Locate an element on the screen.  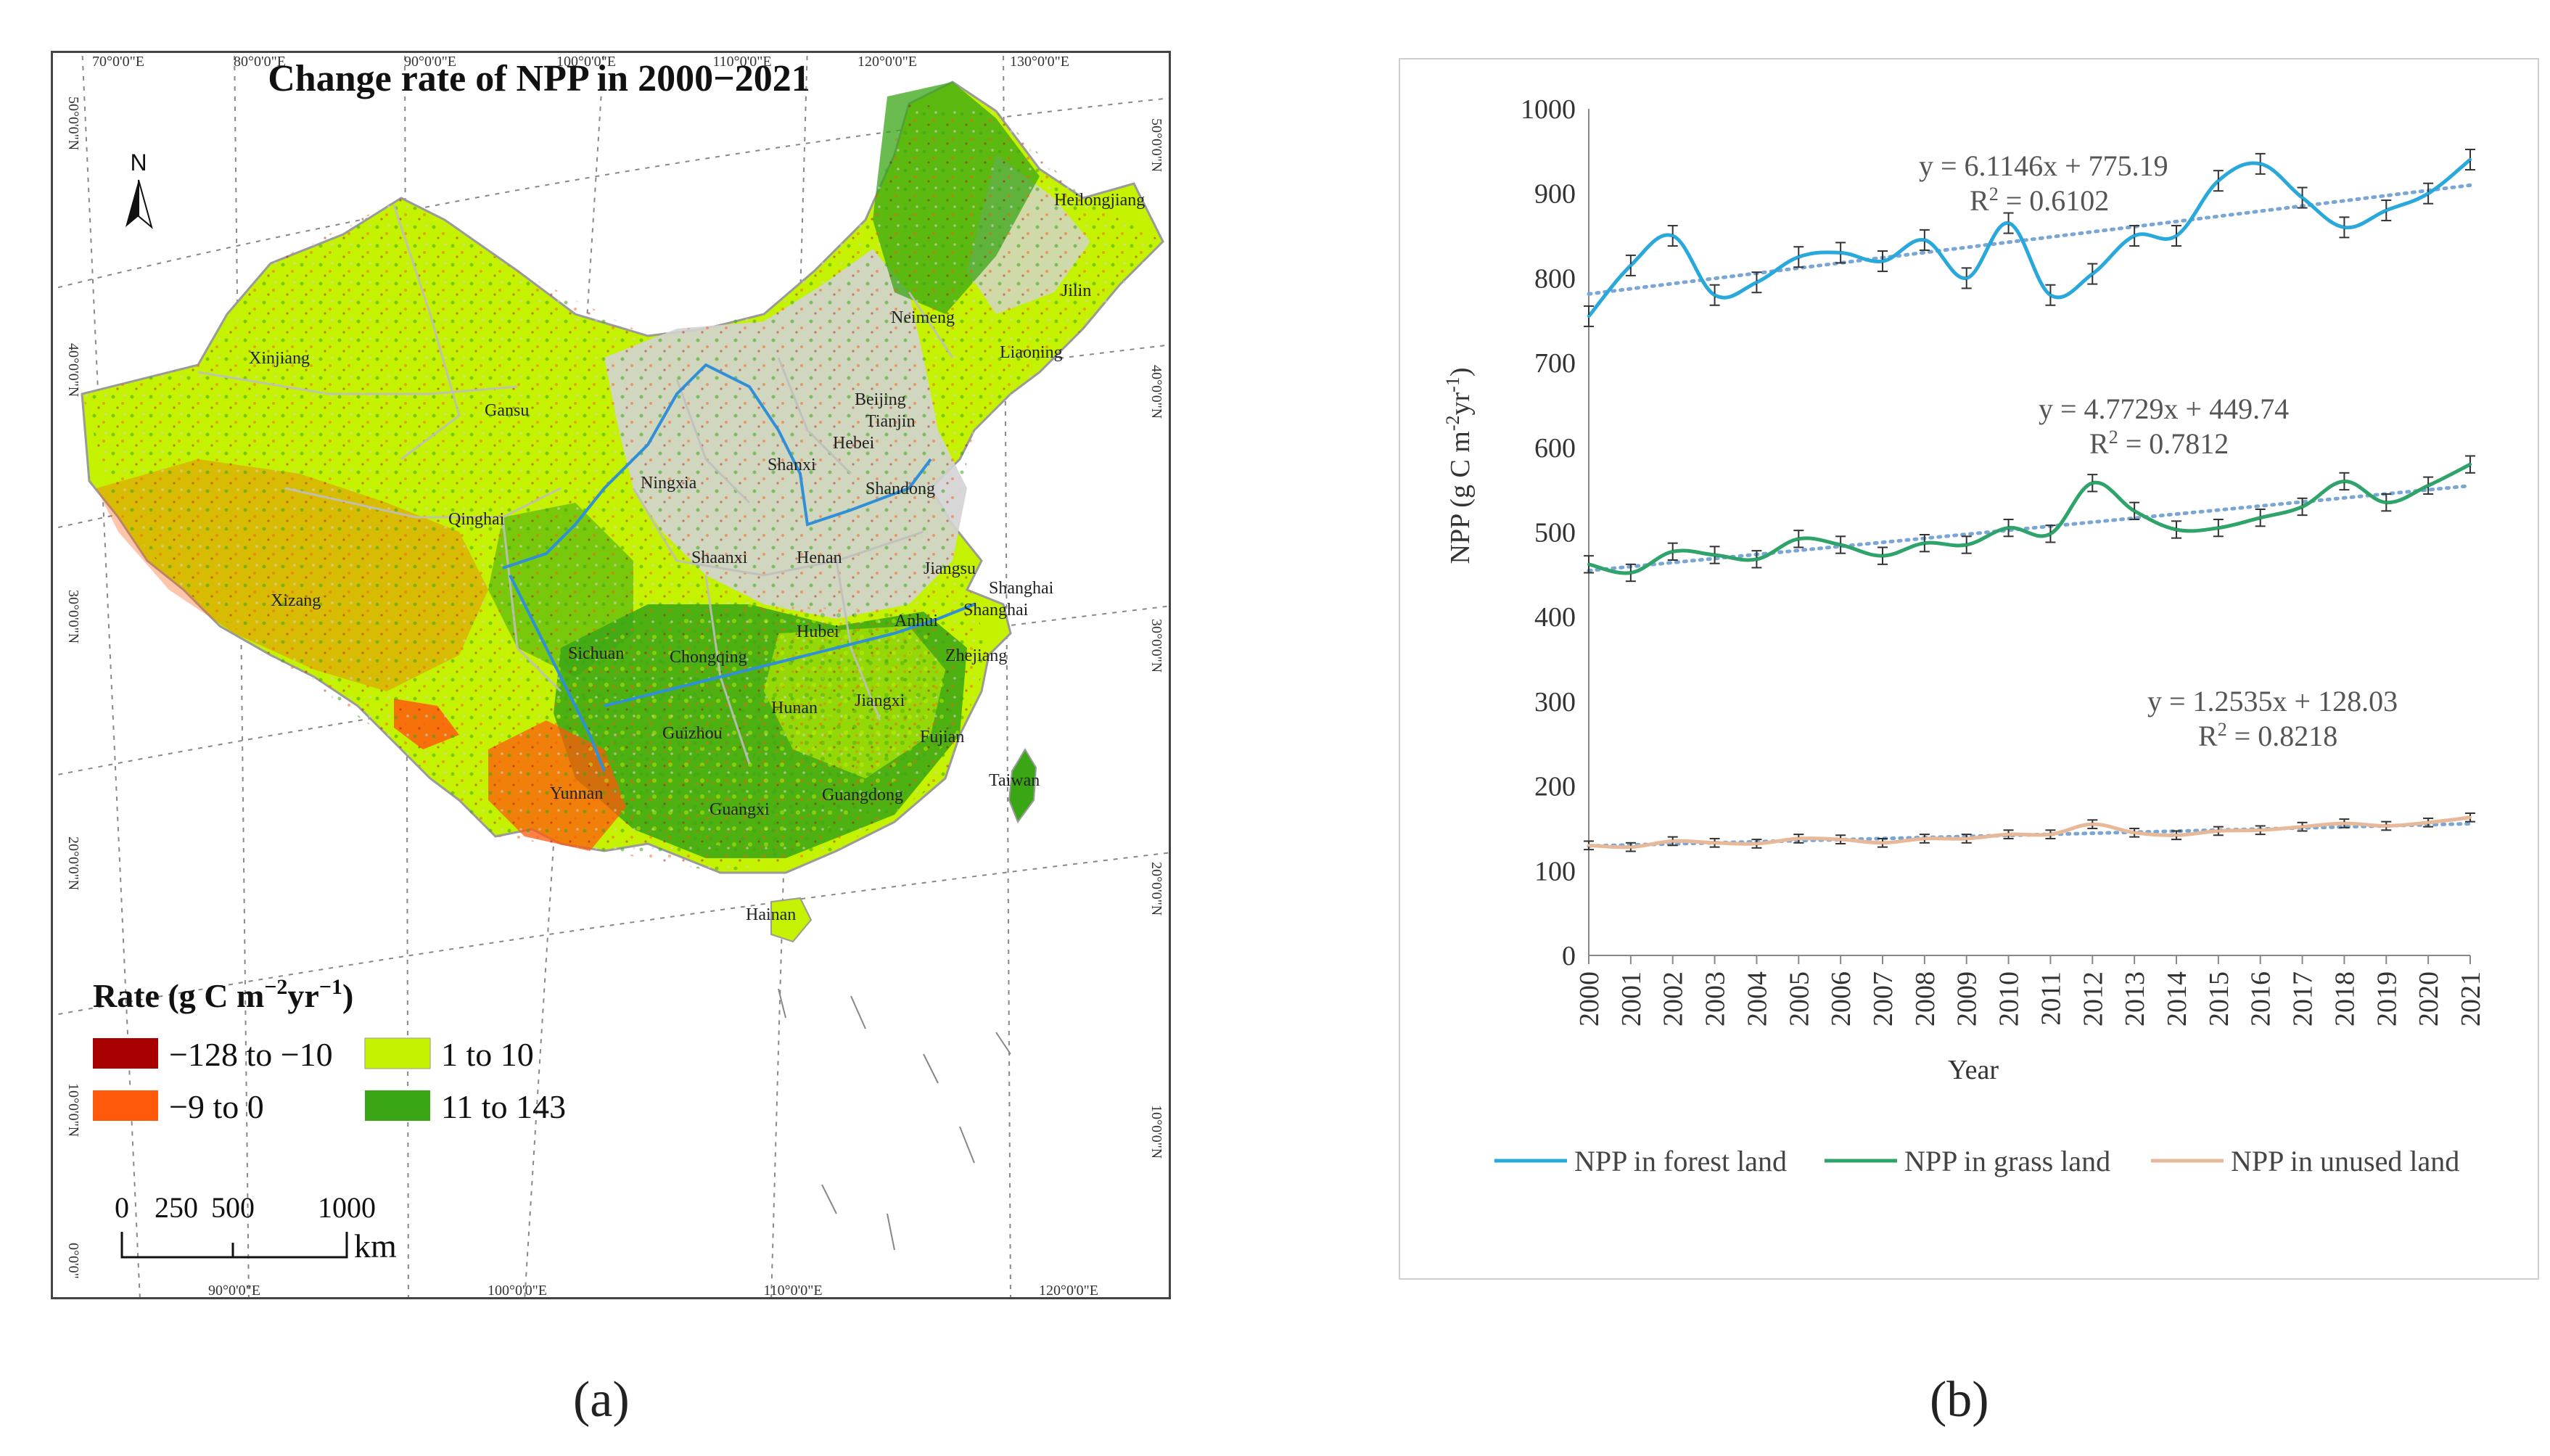
left-lat-label: 20°0'0"N is located at coordinates (73, 863).